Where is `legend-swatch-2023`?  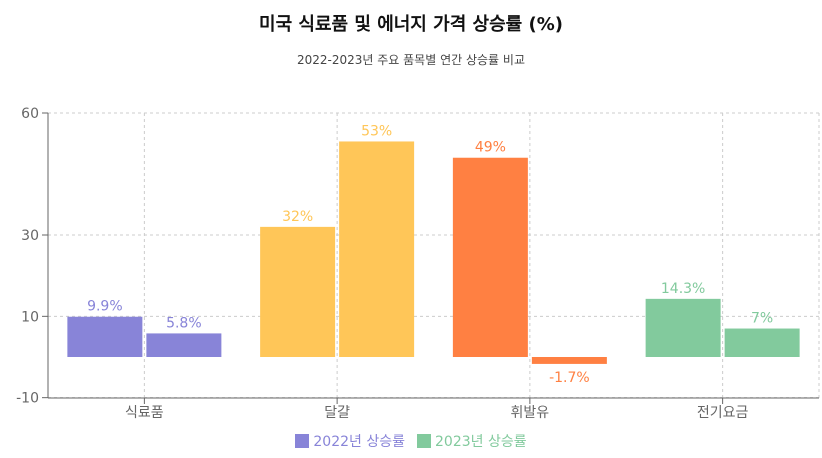
legend-swatch-2023 is located at coordinates (424, 441).